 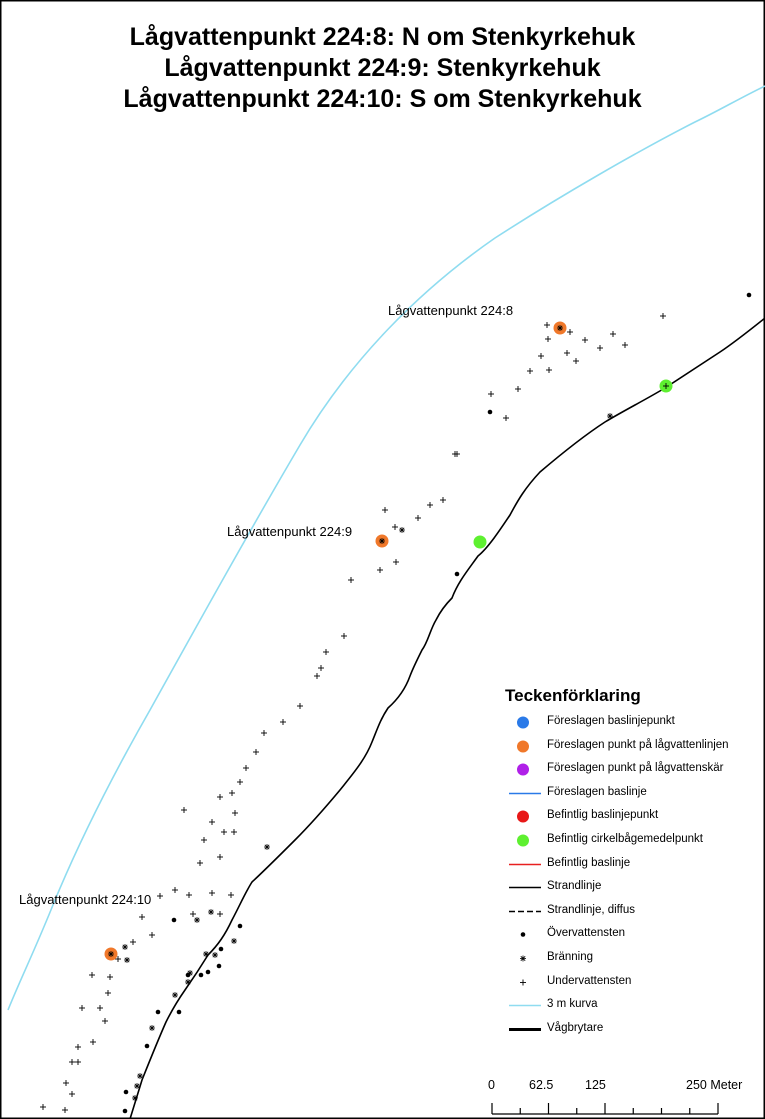 I want to click on legend-item-label: Vågbrytare, so click(x=575, y=1027).